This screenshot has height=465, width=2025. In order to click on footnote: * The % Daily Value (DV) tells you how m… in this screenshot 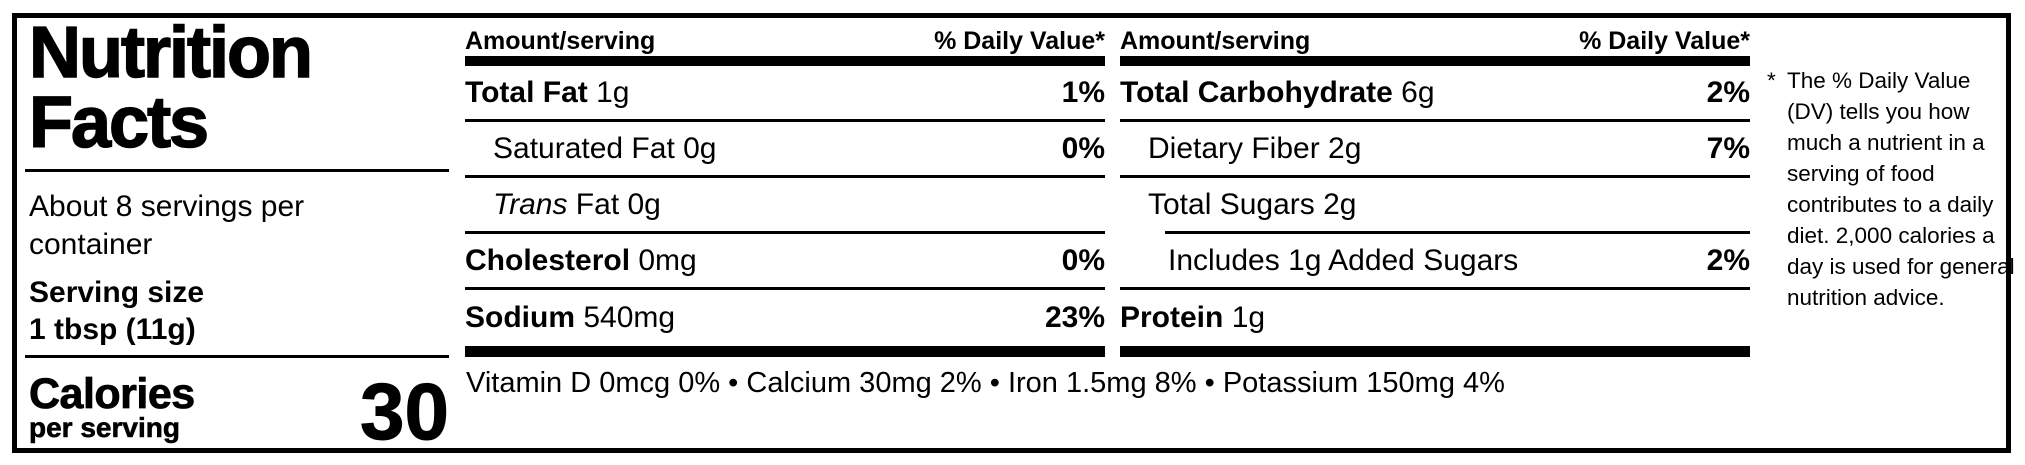, I will do `click(1892, 189)`.